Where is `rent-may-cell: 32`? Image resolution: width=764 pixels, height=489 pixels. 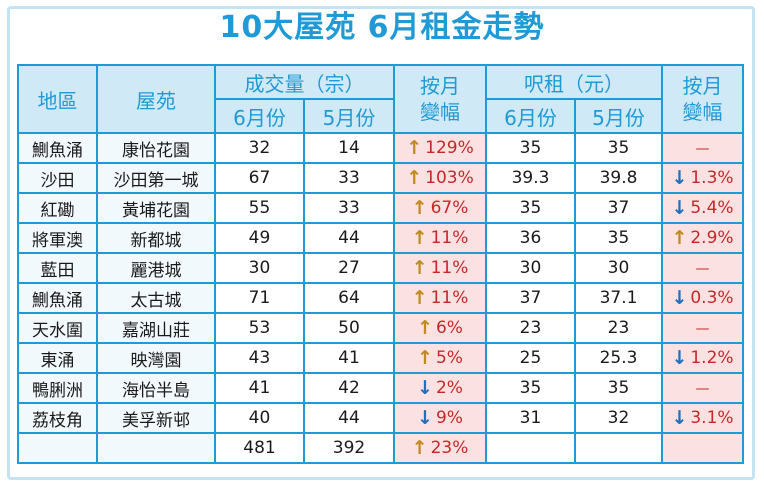
rent-may-cell: 32 is located at coordinates (618, 418).